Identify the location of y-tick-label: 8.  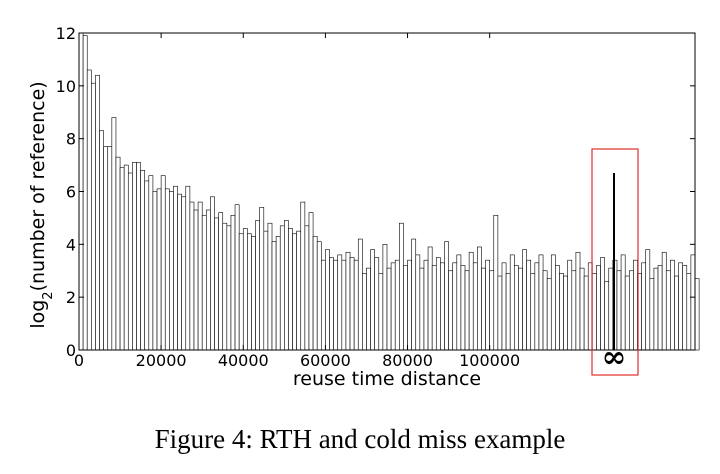
(71, 139).